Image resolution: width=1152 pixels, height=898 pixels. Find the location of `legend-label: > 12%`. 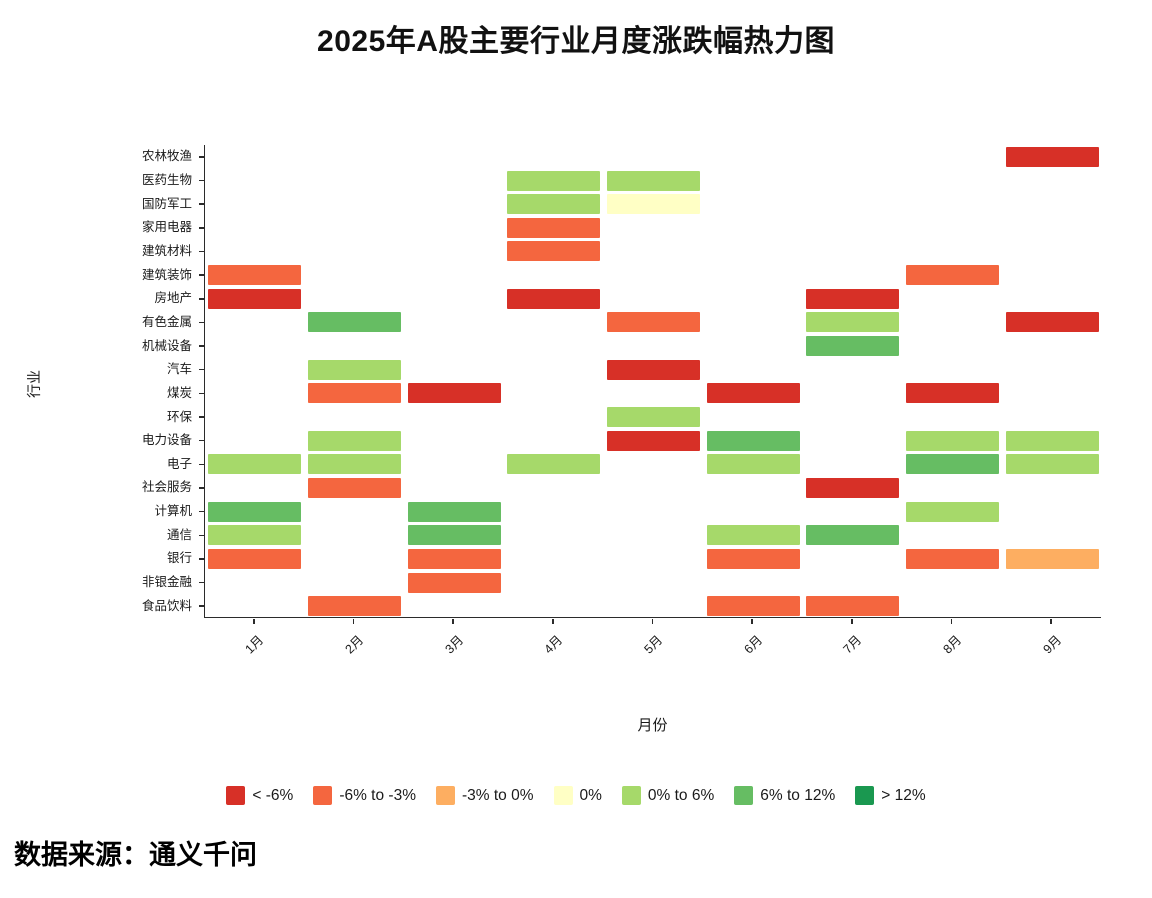

legend-label: > 12% is located at coordinates (903, 795).